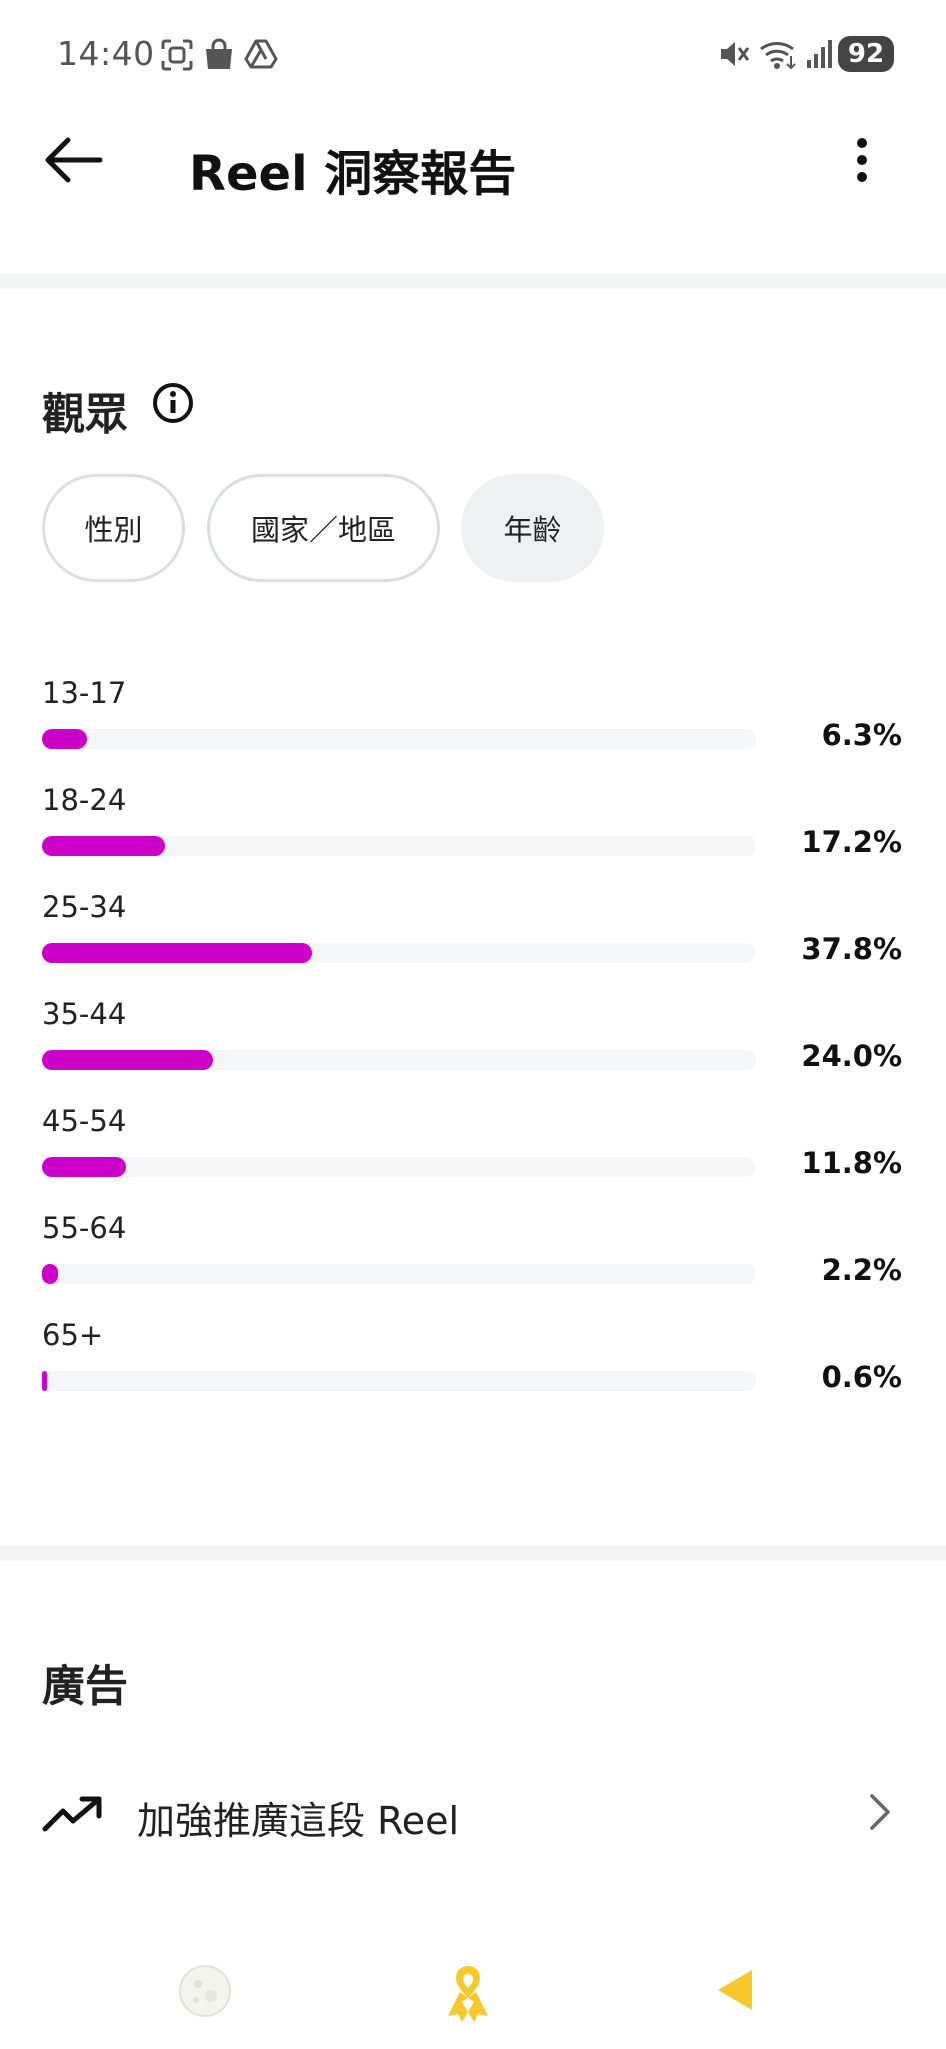  What do you see at coordinates (298, 1821) in the screenshot?
I see `promote-reel-label: 加強推廣這段 Reel` at bounding box center [298, 1821].